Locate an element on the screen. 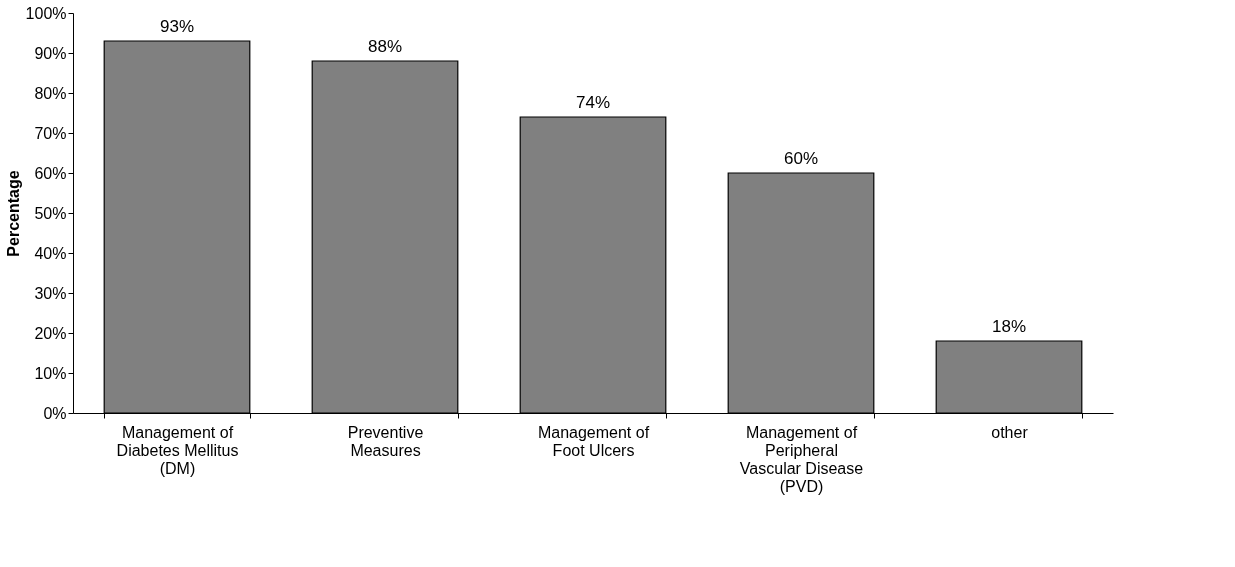  data-label: 88% is located at coordinates (385, 46).